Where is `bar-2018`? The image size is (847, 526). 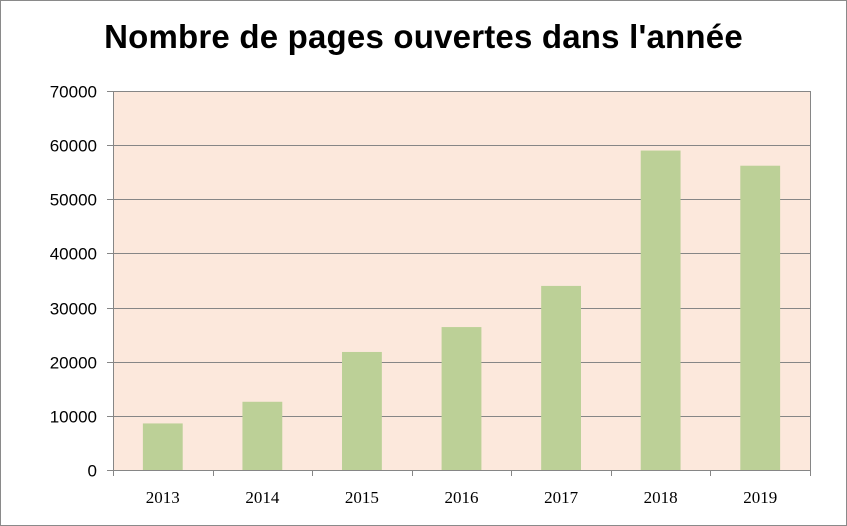 bar-2018 is located at coordinates (660, 310).